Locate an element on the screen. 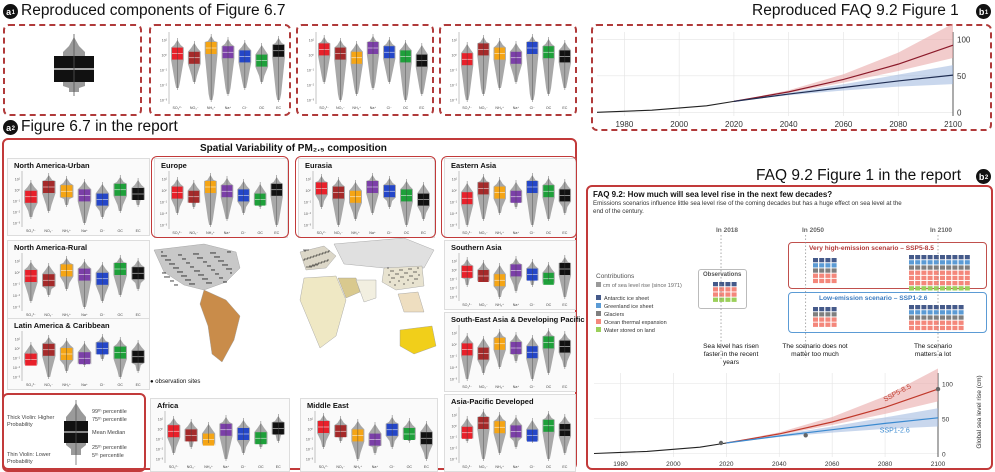 This screenshot has width=995, height=472. legend-p5: 5ᵗʰ percentile is located at coordinates (108, 456).